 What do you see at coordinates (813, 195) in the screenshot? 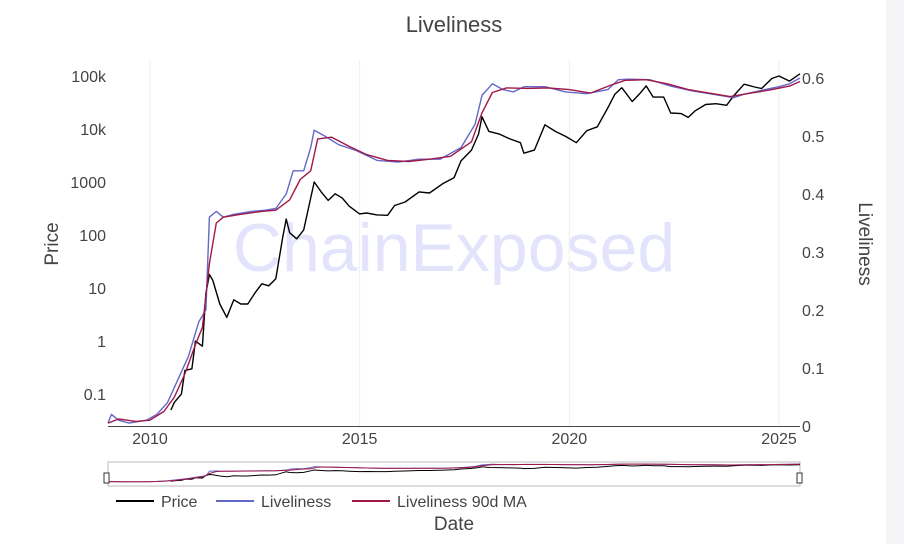
I see `y-tick-label-right: 0.4` at bounding box center [813, 195].